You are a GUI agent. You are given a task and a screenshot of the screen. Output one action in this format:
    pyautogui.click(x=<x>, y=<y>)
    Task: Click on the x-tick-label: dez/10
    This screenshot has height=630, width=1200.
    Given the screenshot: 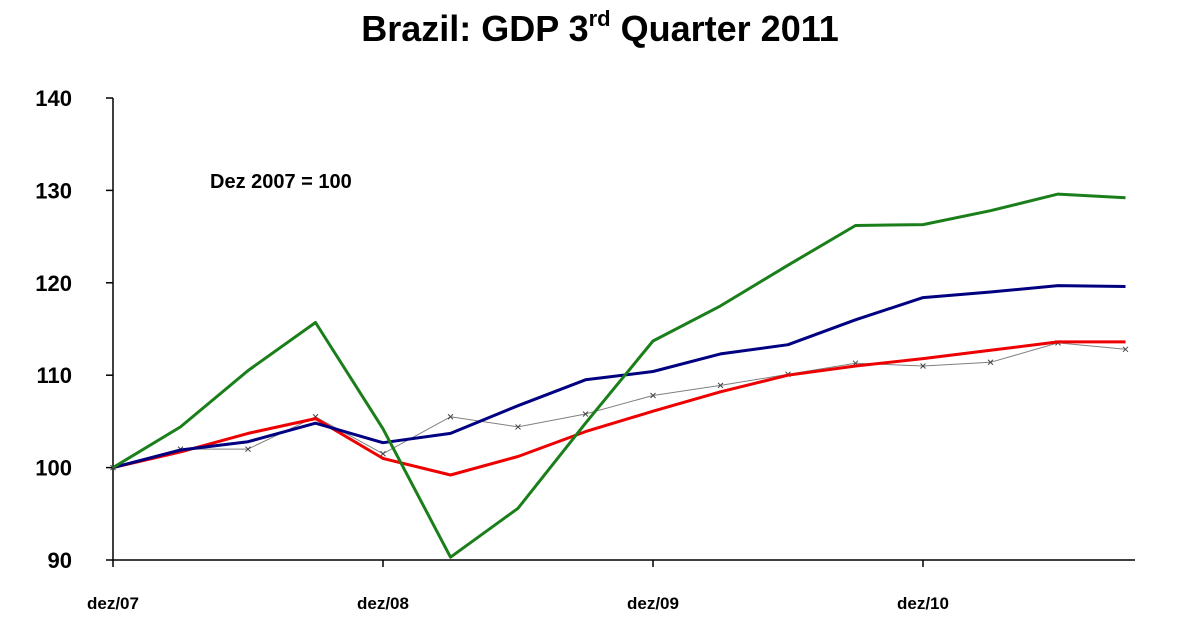 What is the action you would take?
    pyautogui.click(x=923, y=603)
    